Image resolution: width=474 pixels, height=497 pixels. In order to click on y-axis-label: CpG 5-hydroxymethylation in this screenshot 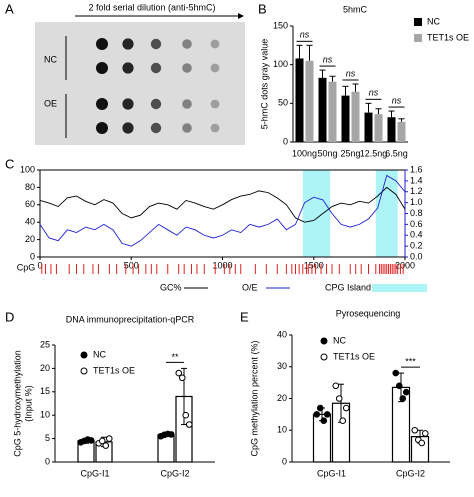, I will do `click(17, 403)`.